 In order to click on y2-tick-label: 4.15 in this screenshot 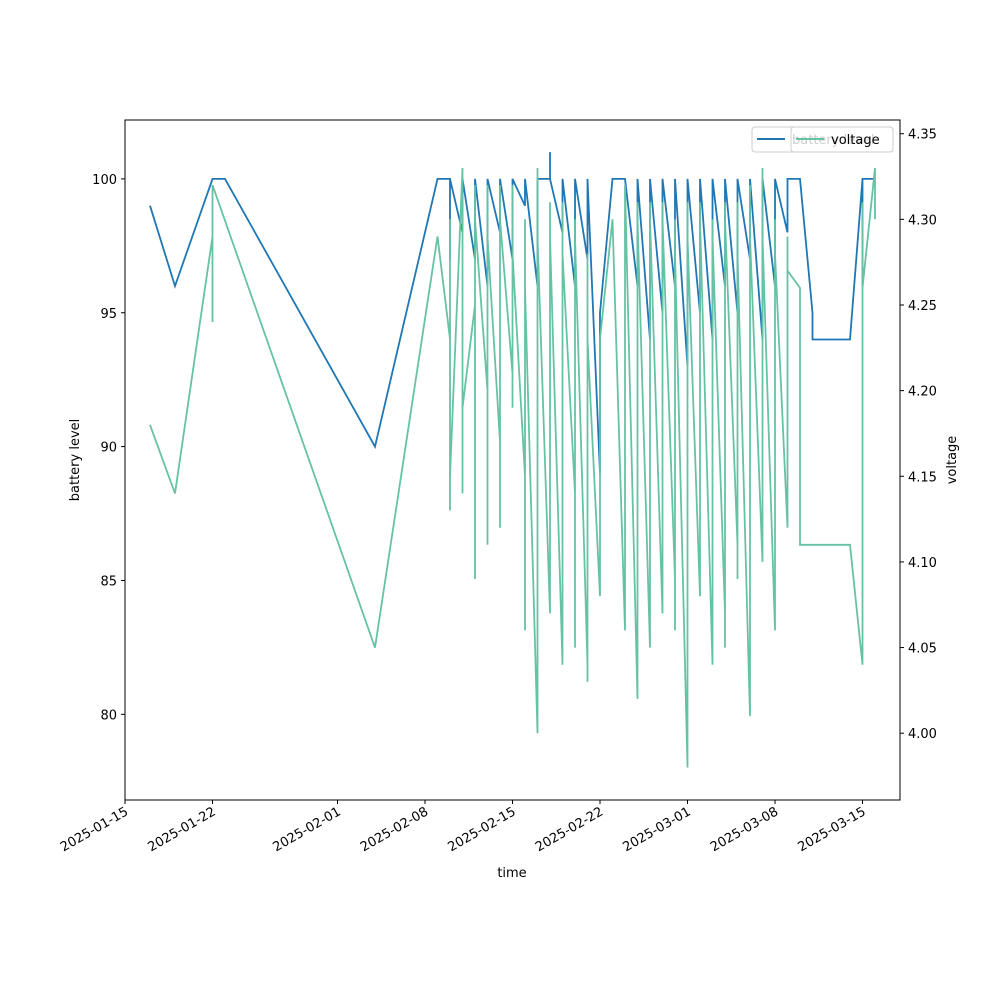, I will do `click(922, 477)`.